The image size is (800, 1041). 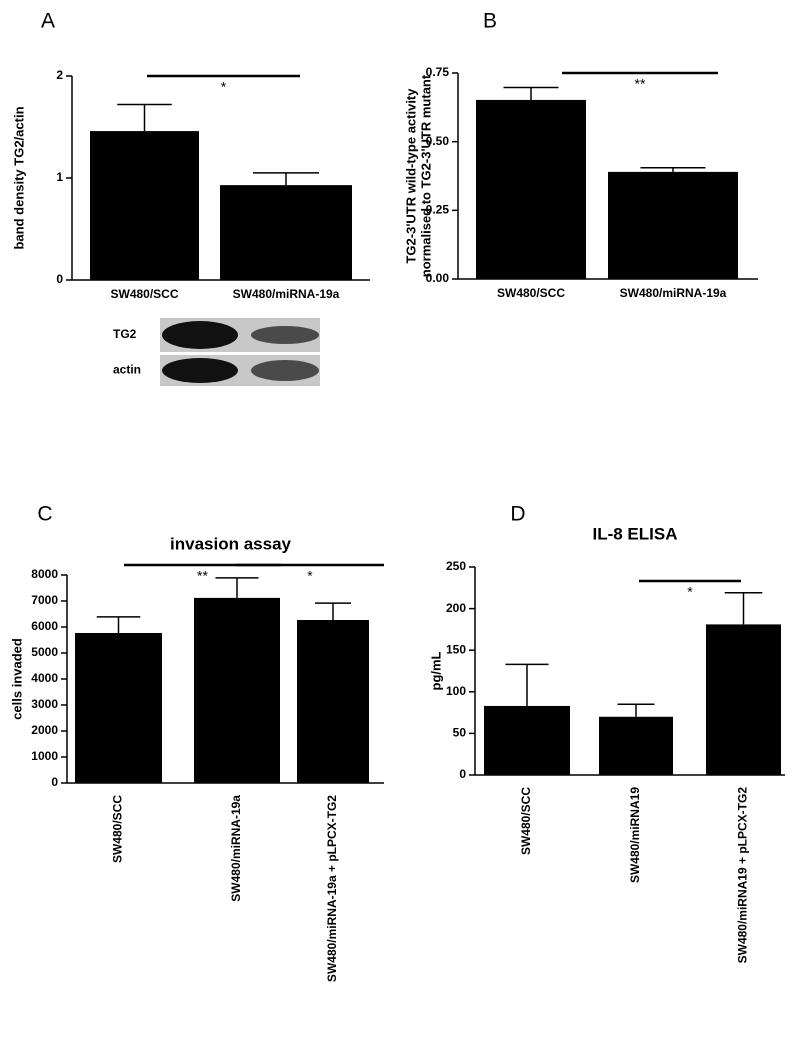 I want to click on y-axis-label: TG2-3'UTR wild-type activity, so click(x=410, y=176).